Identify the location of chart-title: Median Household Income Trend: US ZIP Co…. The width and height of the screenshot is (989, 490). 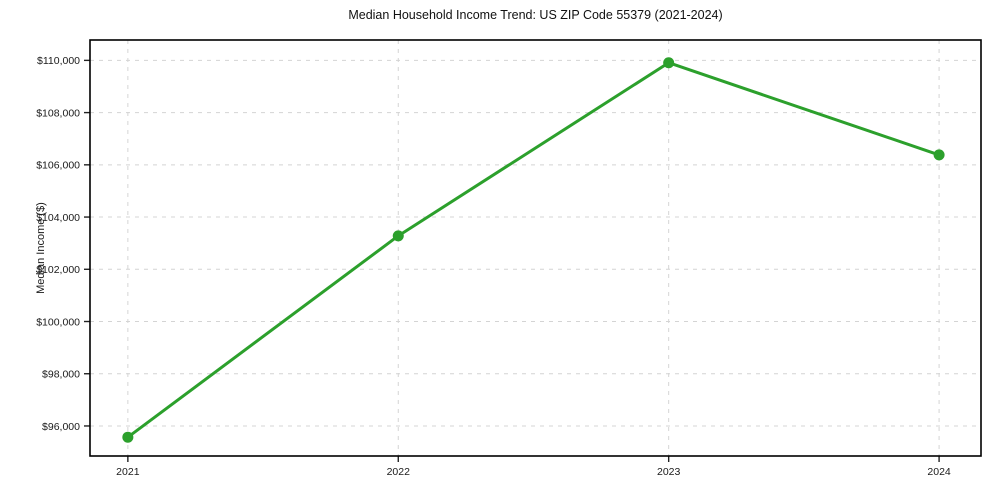
(535, 15).